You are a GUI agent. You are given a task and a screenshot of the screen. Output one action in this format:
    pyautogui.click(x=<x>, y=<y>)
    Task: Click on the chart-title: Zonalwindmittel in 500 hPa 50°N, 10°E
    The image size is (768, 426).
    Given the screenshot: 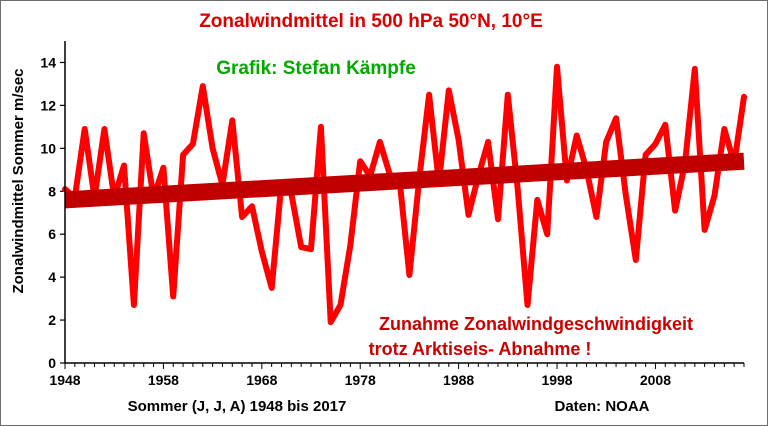 What is the action you would take?
    pyautogui.click(x=371, y=21)
    